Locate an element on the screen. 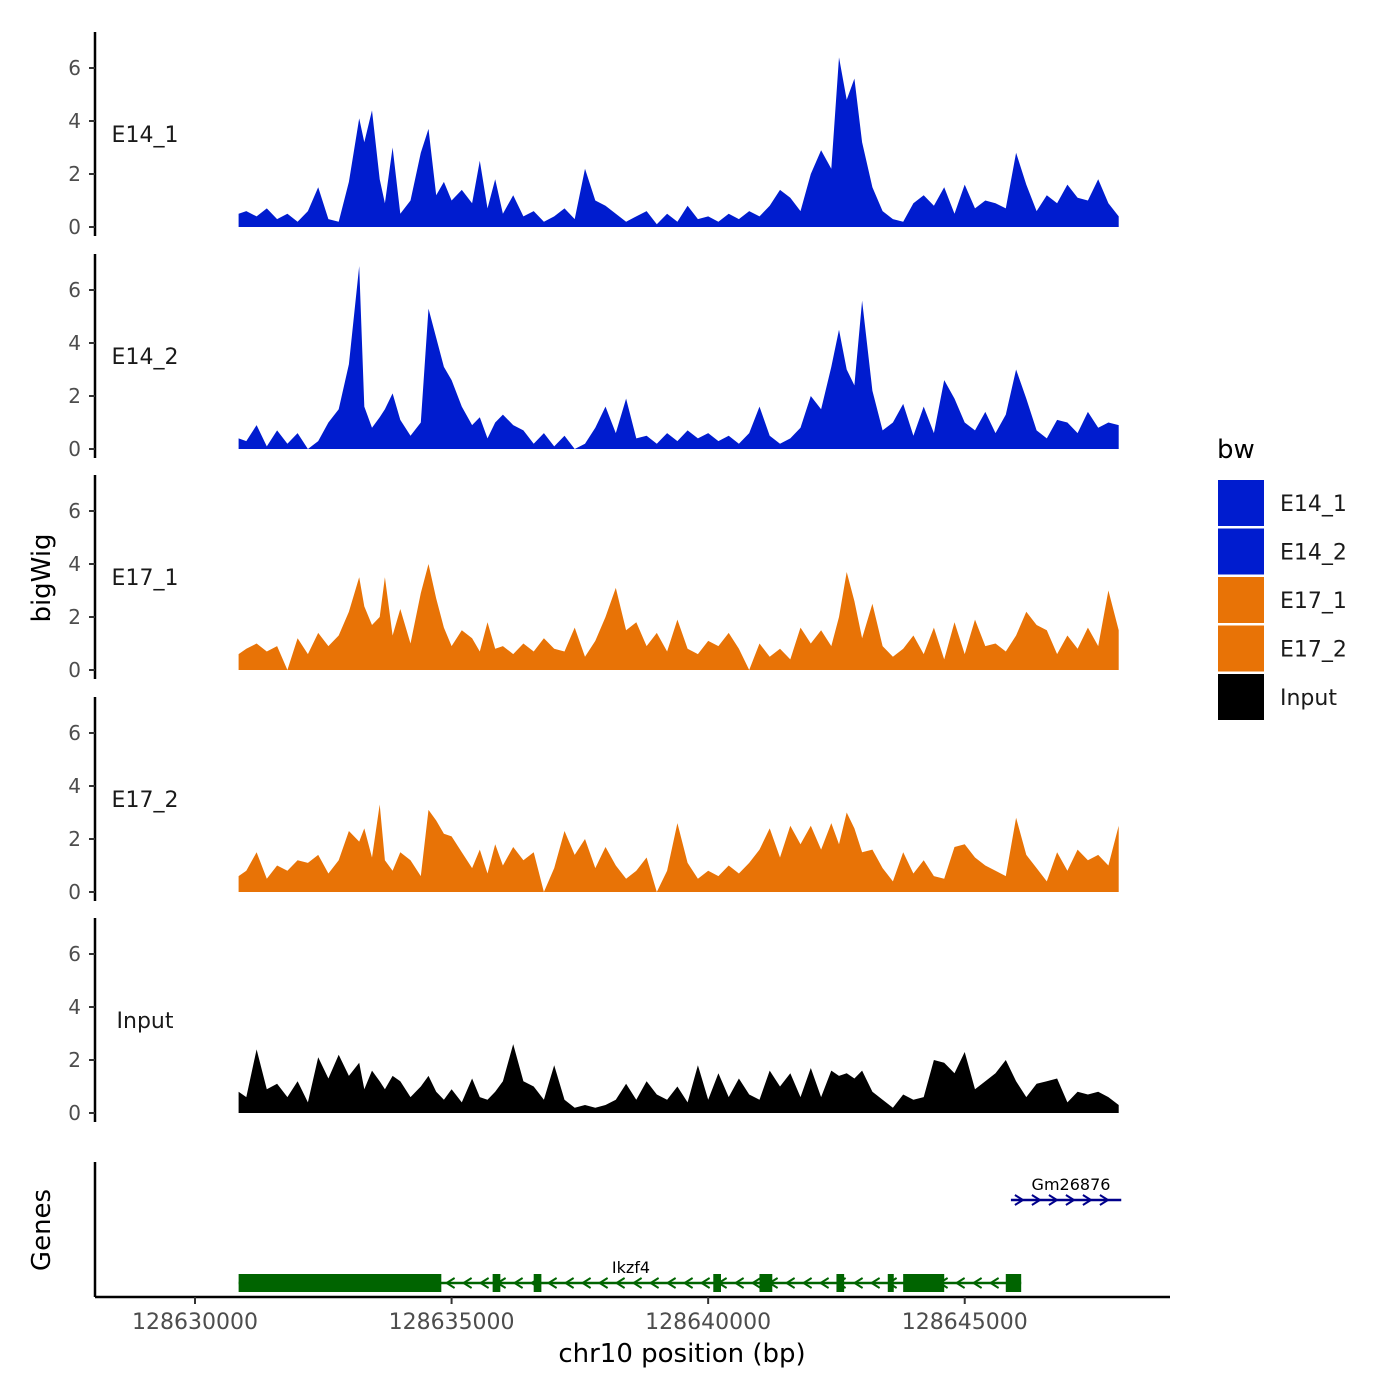  genes-axis-title: Genes is located at coordinates (42, 1230).